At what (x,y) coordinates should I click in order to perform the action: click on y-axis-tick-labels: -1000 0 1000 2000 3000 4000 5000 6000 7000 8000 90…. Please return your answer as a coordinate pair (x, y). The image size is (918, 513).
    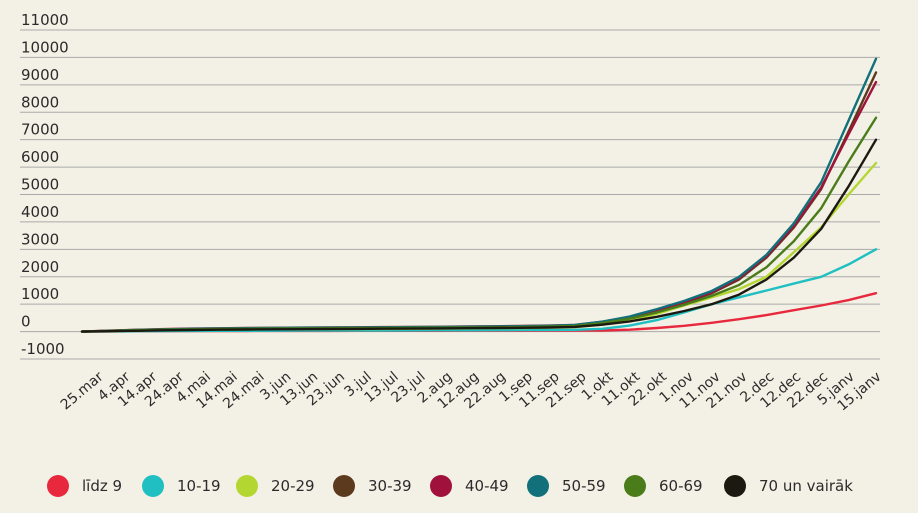
    Looking at the image, I should click on (45, 184).